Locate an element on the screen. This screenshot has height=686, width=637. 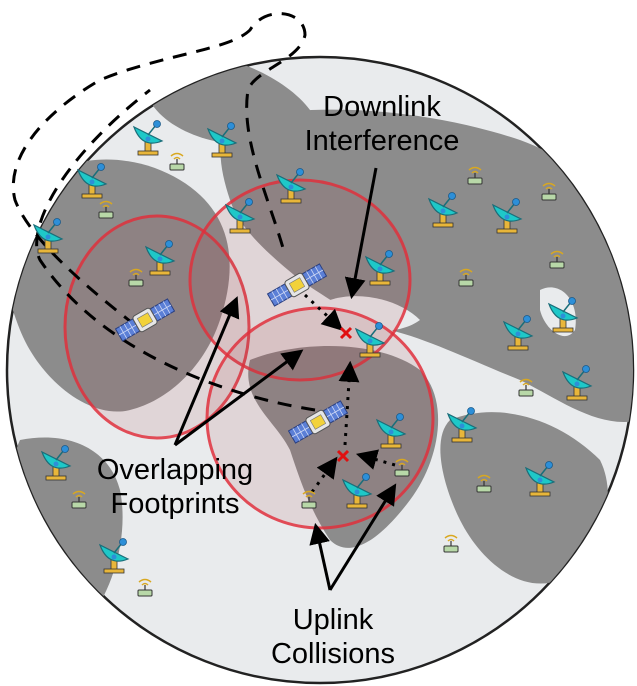
footprint-west is located at coordinates (157, 327).